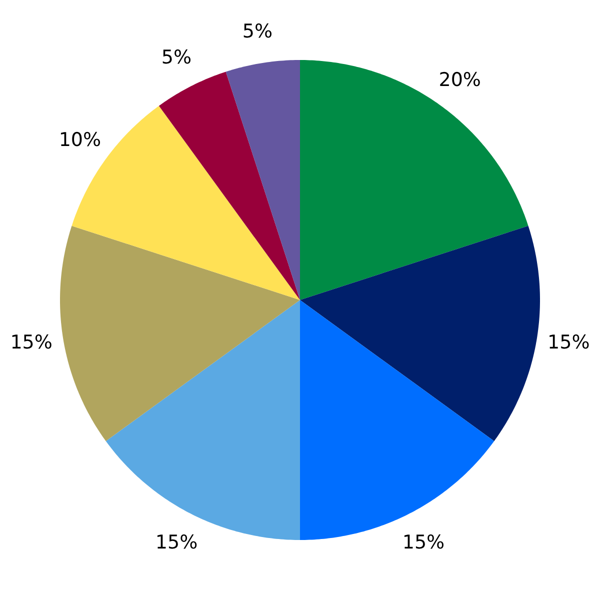  I want to click on data-label: 20%, so click(459, 79).